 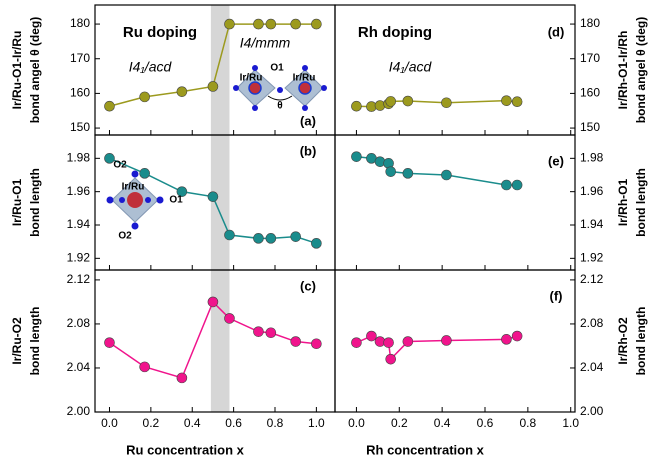 What do you see at coordinates (623, 70) in the screenshot?
I see `y-axis-label: Ir/Rh-O1-Ir/Rh` at bounding box center [623, 70].